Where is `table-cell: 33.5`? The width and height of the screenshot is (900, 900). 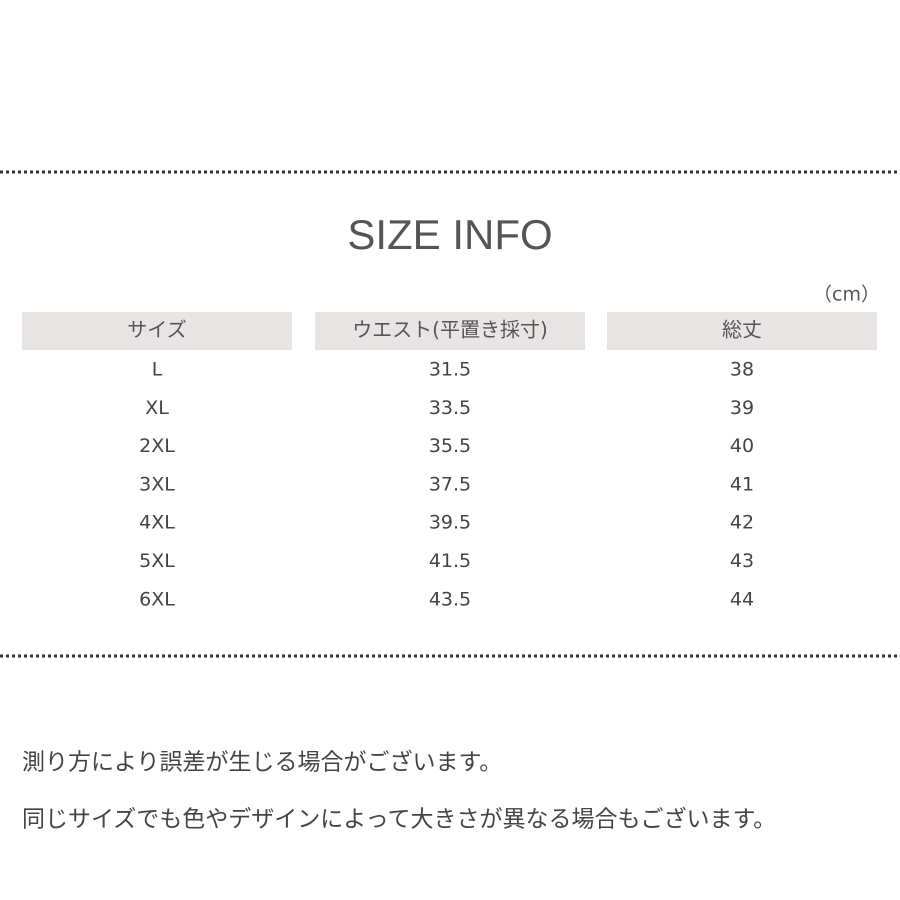
table-cell: 33.5 is located at coordinates (450, 408).